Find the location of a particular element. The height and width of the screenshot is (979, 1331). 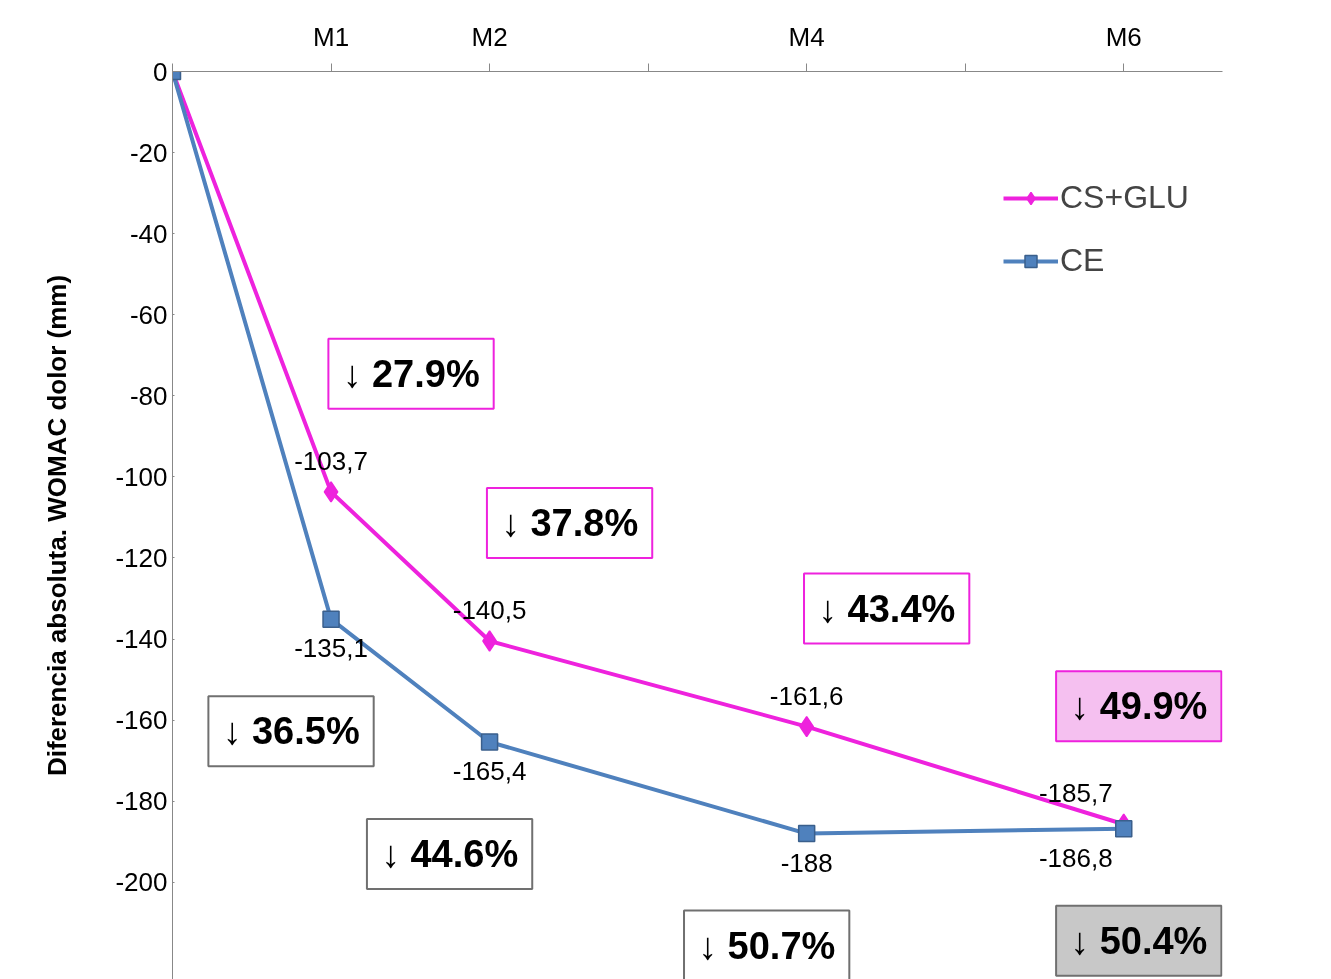

data-label: -135,1 is located at coordinates (331, 648).